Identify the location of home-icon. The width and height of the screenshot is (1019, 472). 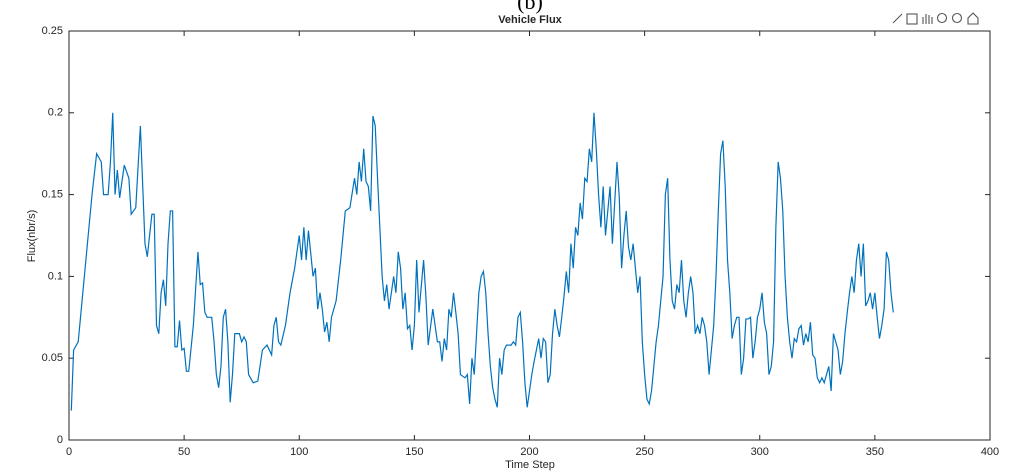
(973, 18).